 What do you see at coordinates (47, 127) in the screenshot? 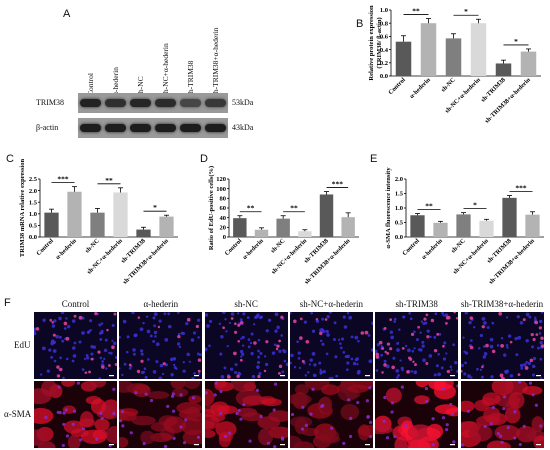
I see `blot-protein-label: β-actin` at bounding box center [47, 127].